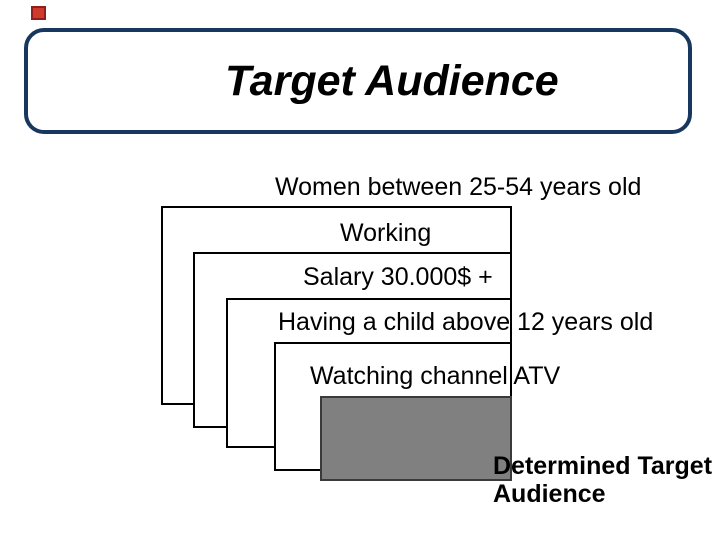  What do you see at coordinates (392, 81) in the screenshot?
I see `slide-title: Target Audience` at bounding box center [392, 81].